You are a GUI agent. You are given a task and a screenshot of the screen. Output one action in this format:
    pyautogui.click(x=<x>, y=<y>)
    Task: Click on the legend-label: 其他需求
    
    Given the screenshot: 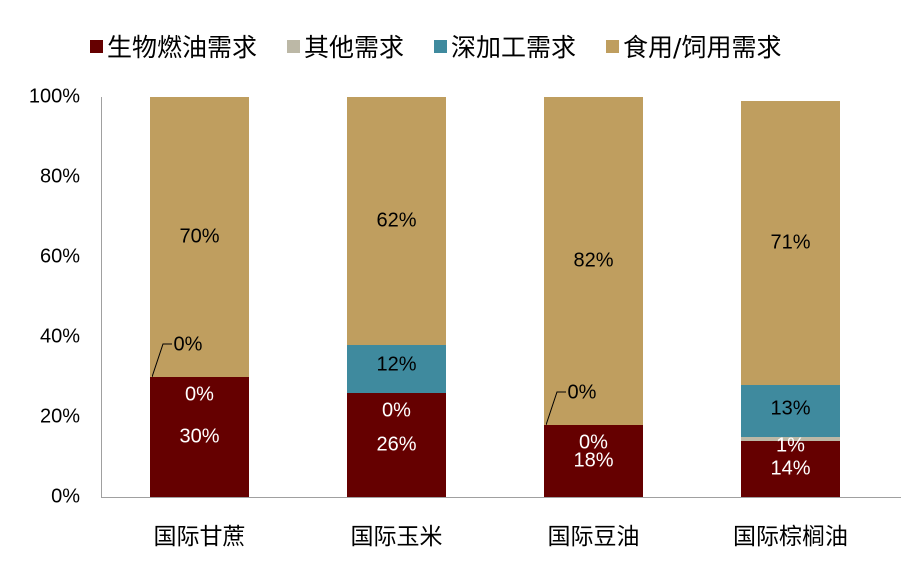 What is the action you would take?
    pyautogui.click(x=354, y=47)
    